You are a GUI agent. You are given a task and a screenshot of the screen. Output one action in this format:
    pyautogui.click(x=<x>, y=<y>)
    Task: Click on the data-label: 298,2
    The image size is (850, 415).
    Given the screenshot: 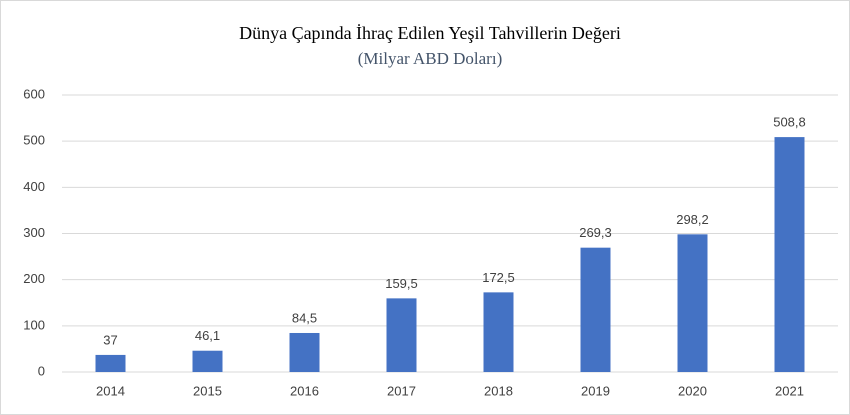 What is the action you would take?
    pyautogui.click(x=692, y=219)
    